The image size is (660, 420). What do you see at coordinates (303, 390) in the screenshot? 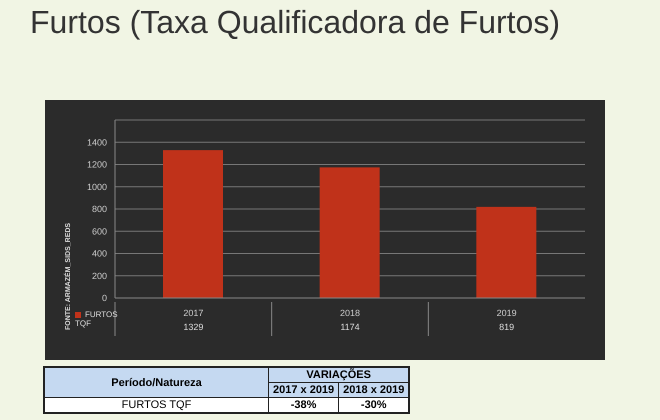
I see `text: 2017 x 2019` at bounding box center [303, 390].